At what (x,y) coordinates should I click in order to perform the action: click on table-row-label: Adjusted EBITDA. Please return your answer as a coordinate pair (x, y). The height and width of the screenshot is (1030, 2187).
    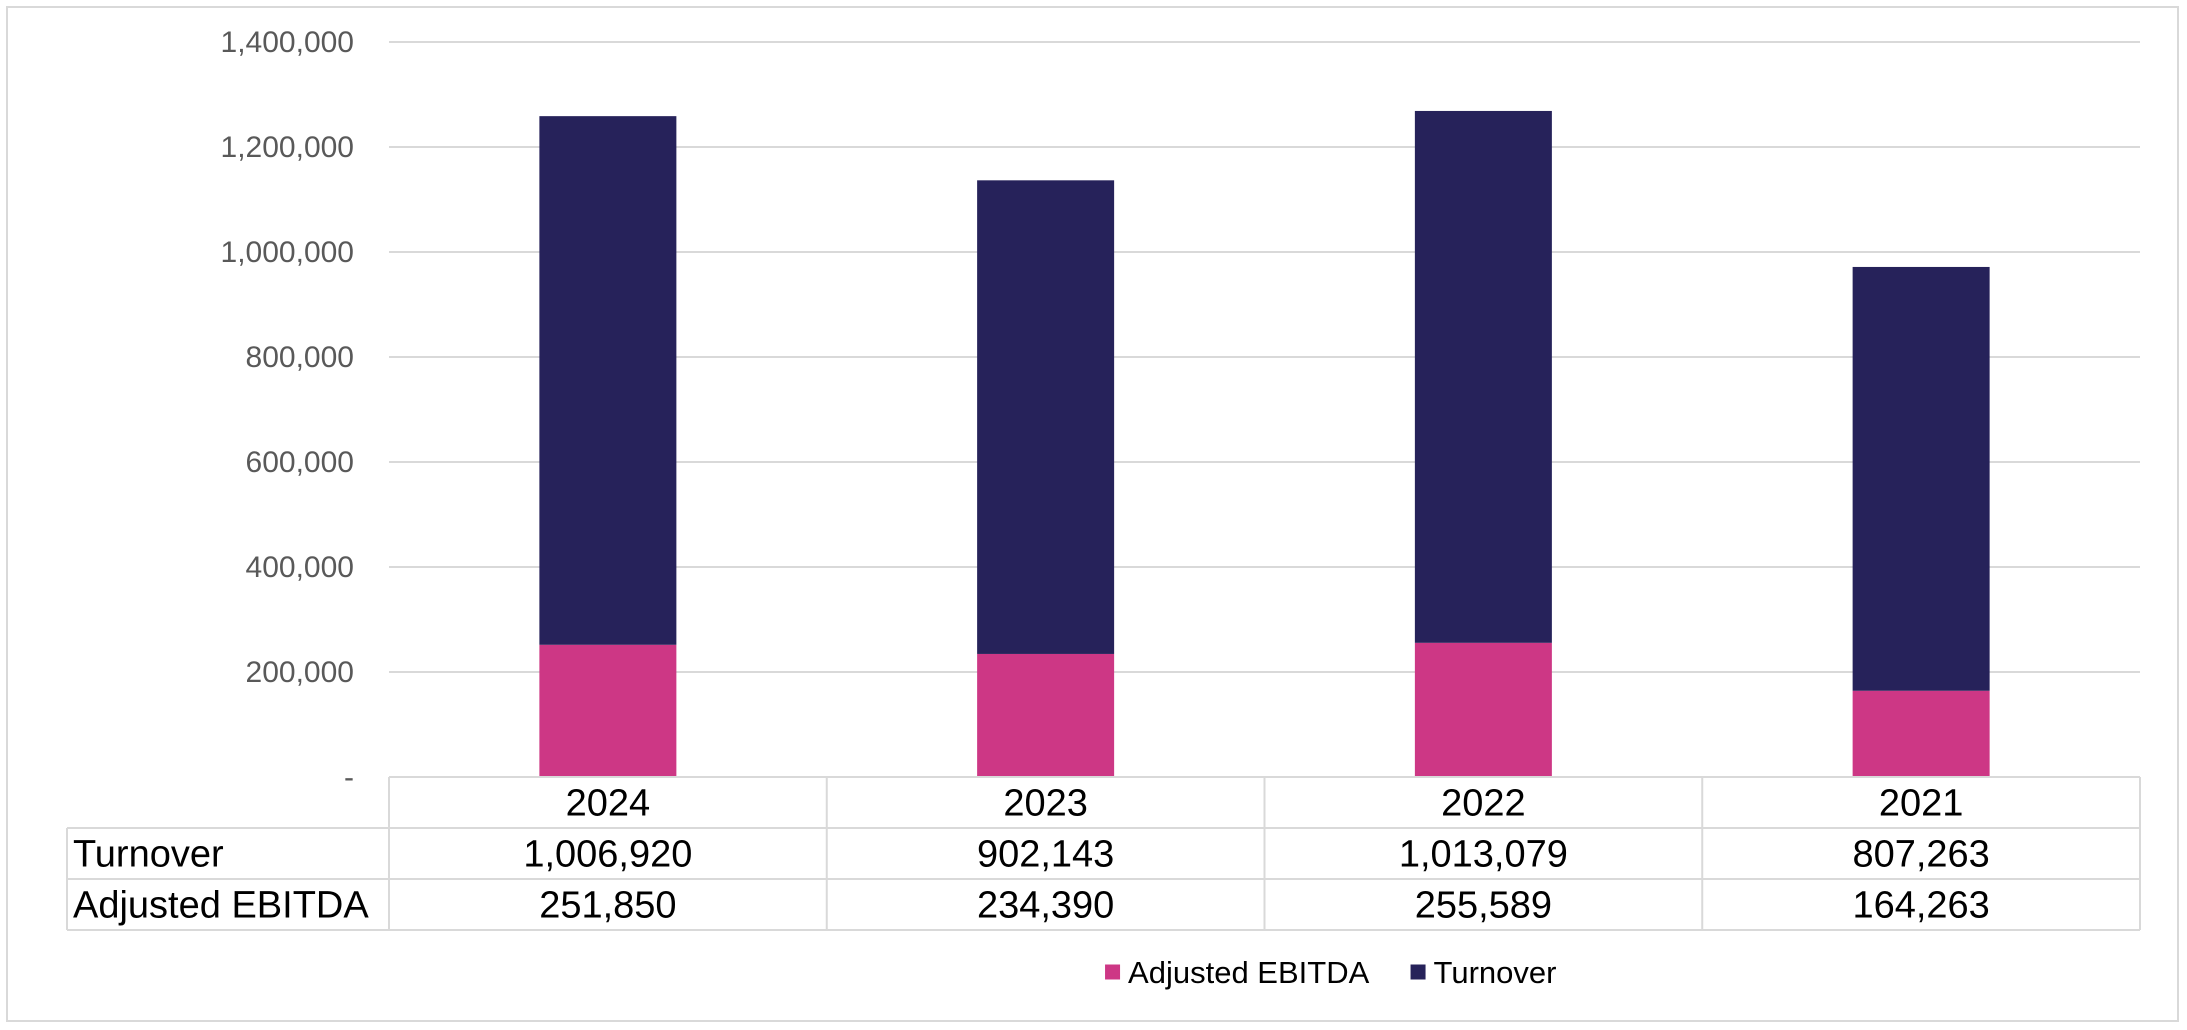
    Looking at the image, I should click on (221, 906).